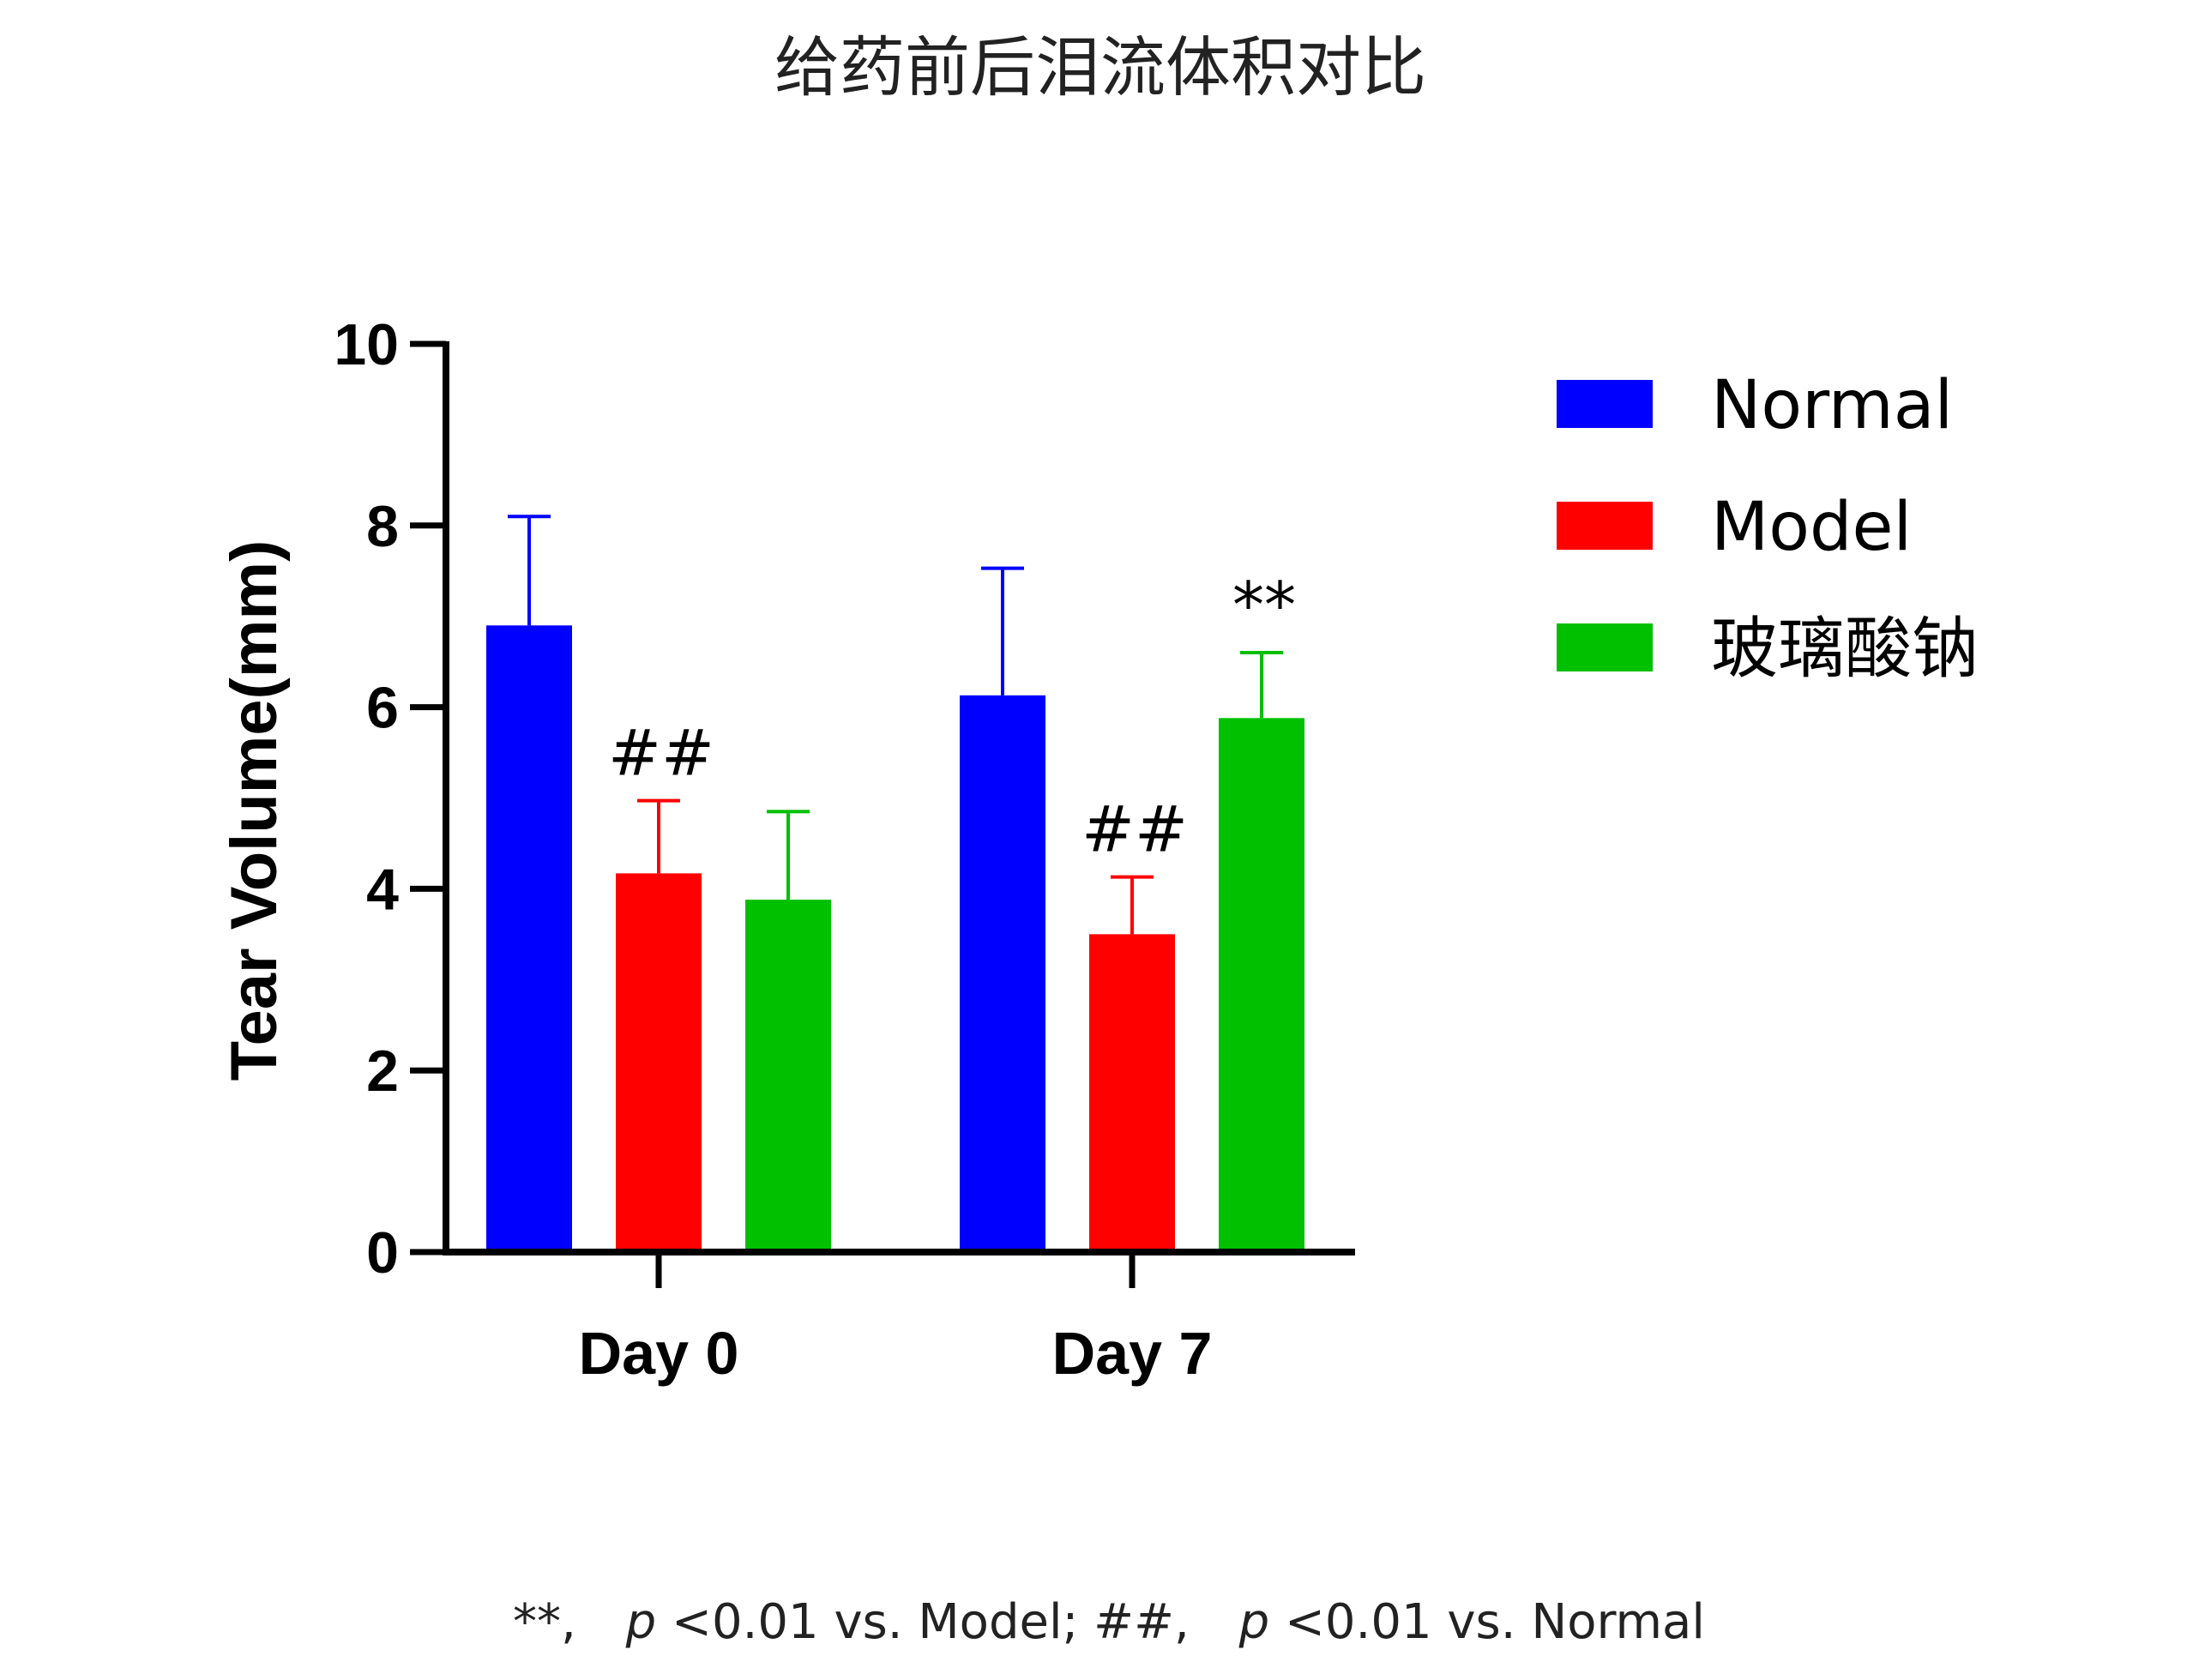 Image resolution: width=2205 pixels, height=1680 pixels. What do you see at coordinates (1002, 973) in the screenshot?
I see `bar-Normal-Day 7` at bounding box center [1002, 973].